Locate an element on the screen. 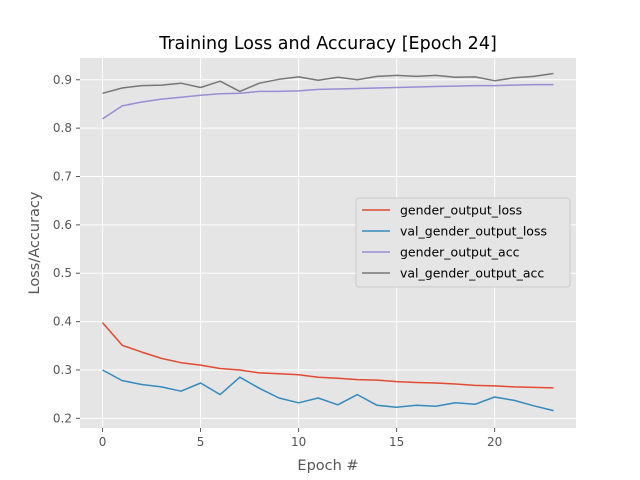 Image resolution: width=640 pixels, height=480 pixels. x-axis-ticks: 0 5 10 15 20 is located at coordinates (300, 438).